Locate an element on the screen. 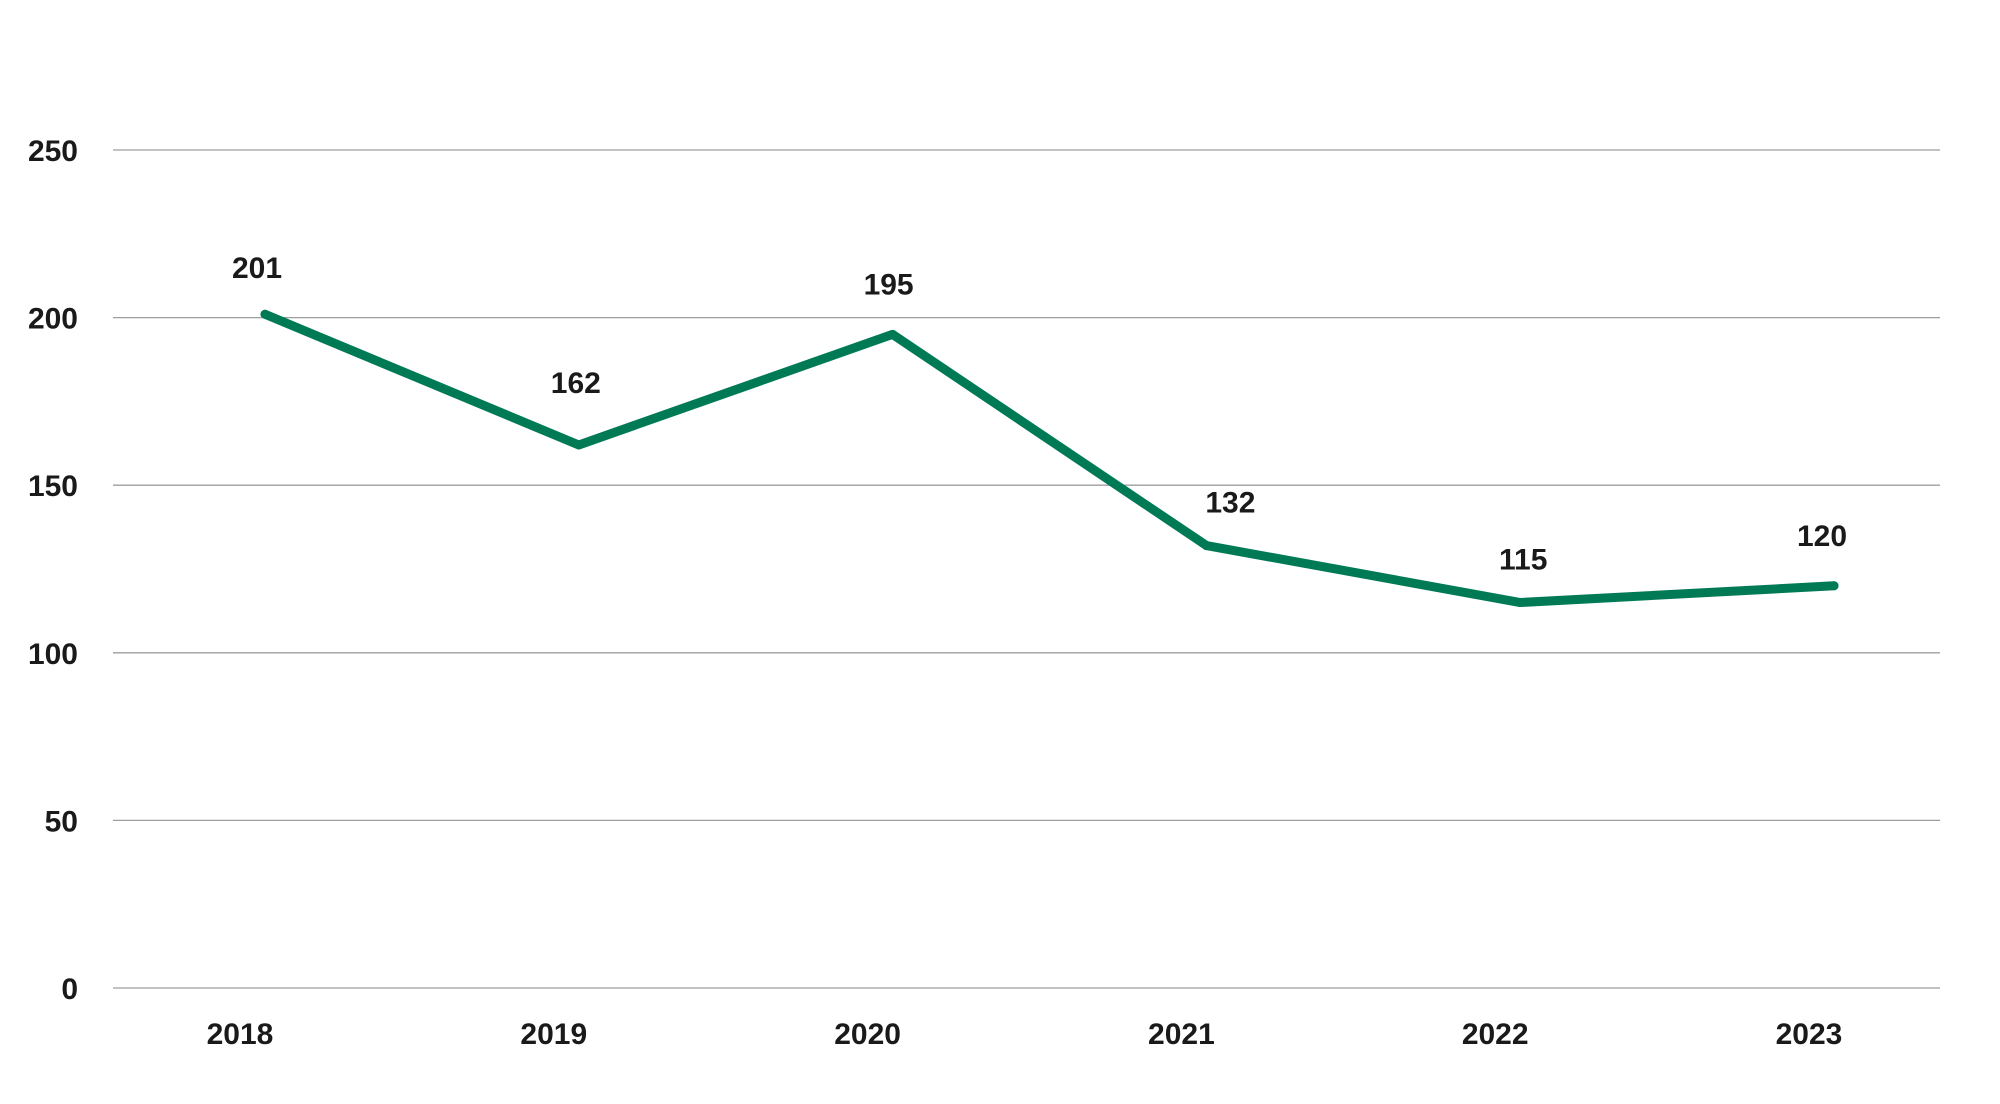  y-tick-label-150: 150 is located at coordinates (53, 486).